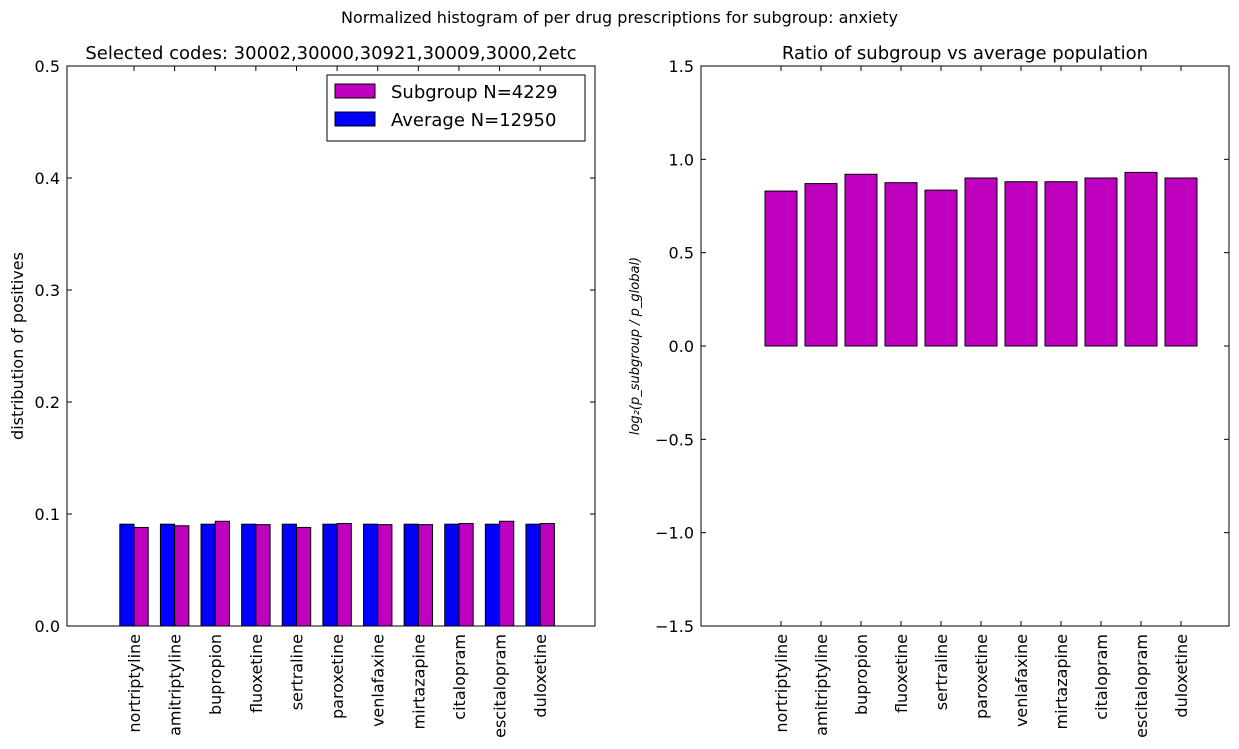 Image resolution: width=1239 pixels, height=749 pixels. Describe the element at coordinates (507, 573) in the screenshot. I see `bar-subgroup-escitalopram` at that location.